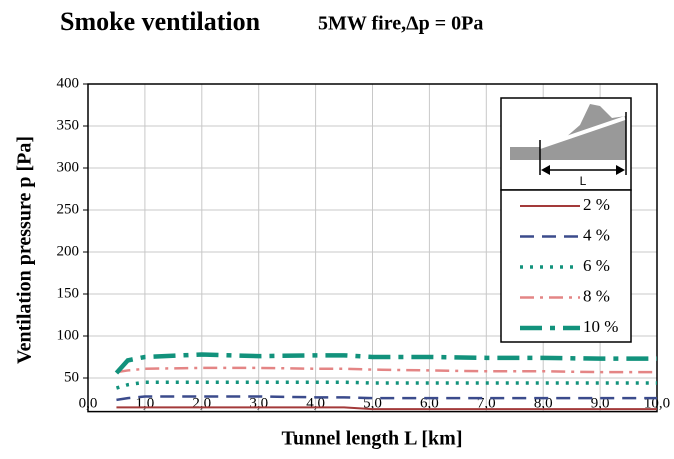  What do you see at coordinates (372, 439) in the screenshot?
I see `x-axis-label: Tunnel length L [km]` at bounding box center [372, 439].